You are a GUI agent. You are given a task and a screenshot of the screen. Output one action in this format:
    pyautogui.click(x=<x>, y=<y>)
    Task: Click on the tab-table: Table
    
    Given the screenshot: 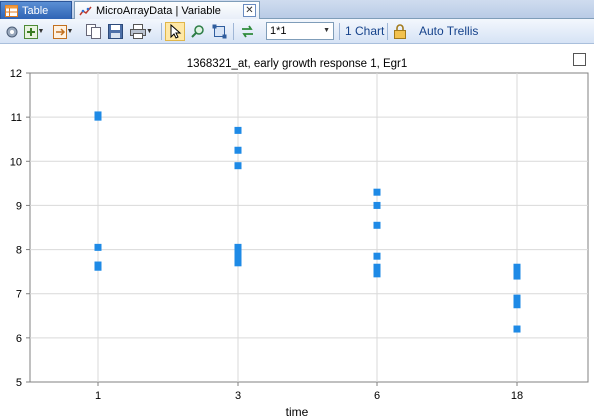 What is the action you would take?
    pyautogui.click(x=36, y=10)
    